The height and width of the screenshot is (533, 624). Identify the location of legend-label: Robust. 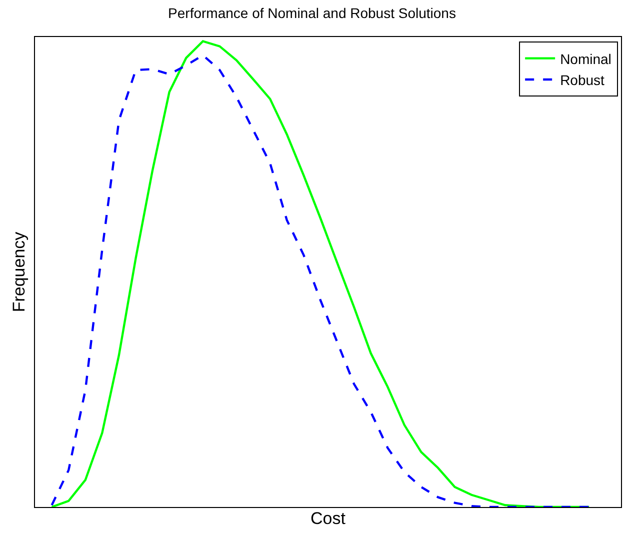
(582, 80).